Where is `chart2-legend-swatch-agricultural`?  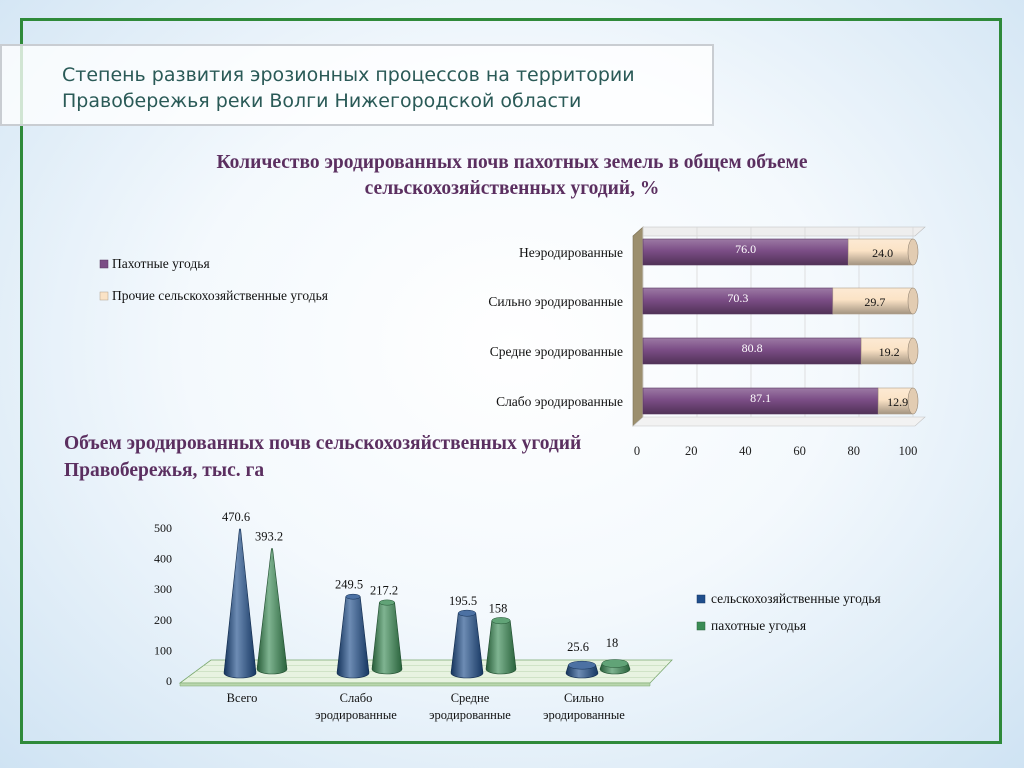 chart2-legend-swatch-agricultural is located at coordinates (701, 599).